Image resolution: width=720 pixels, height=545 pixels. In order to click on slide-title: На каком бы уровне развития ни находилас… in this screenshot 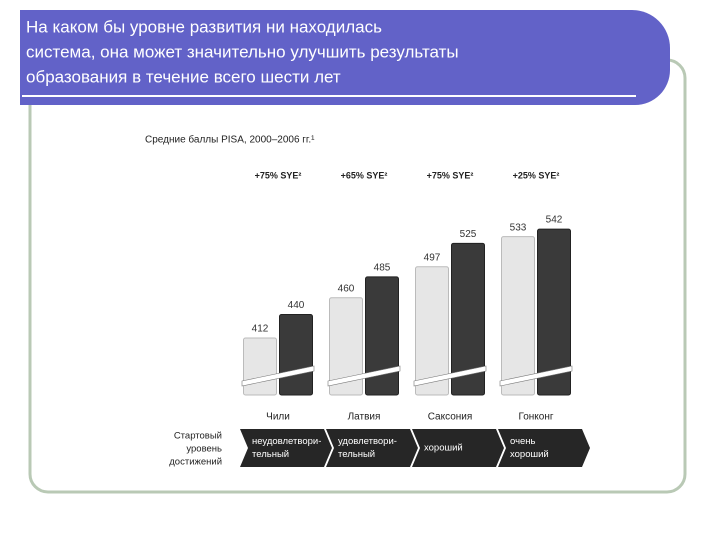, I will do `click(204, 26)`.